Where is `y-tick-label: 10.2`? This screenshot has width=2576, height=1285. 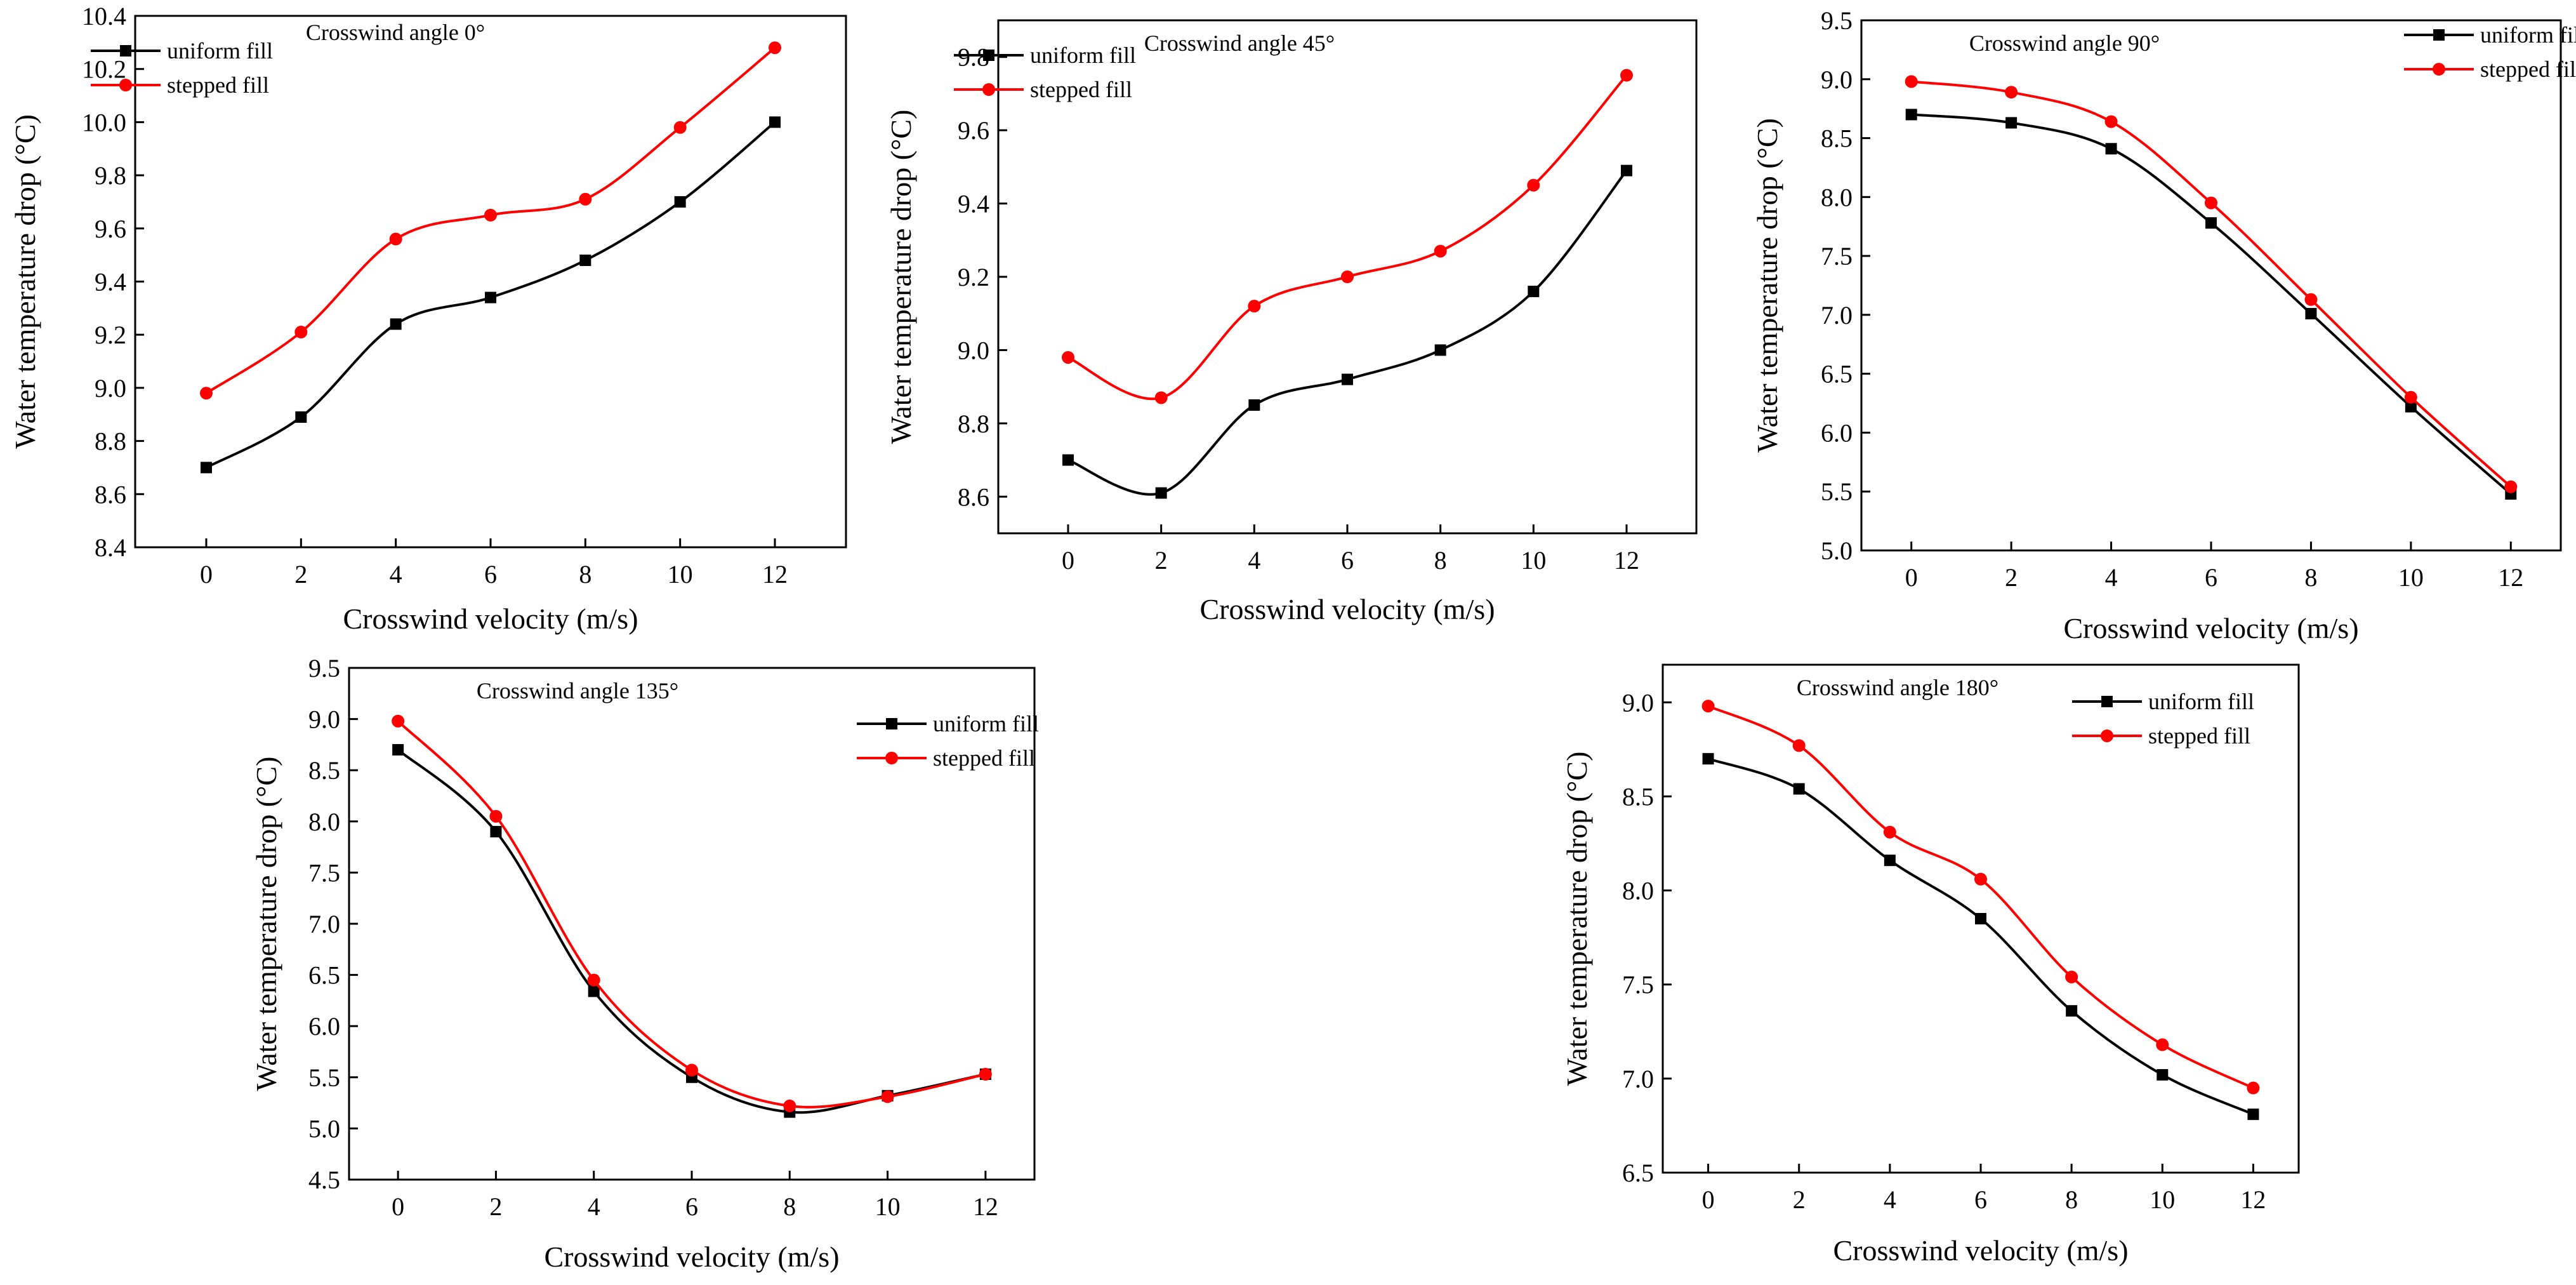
y-tick-label: 10.2 is located at coordinates (104, 69).